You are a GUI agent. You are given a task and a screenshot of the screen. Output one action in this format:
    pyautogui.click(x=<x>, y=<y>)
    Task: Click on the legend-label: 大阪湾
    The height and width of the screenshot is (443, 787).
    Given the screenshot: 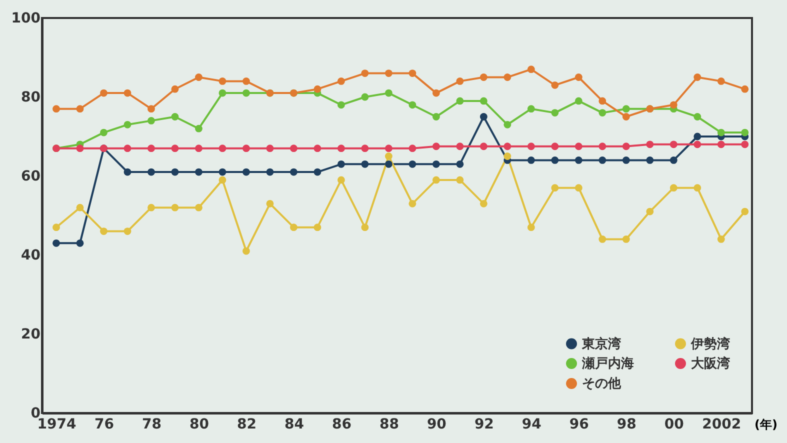 What is the action you would take?
    pyautogui.click(x=710, y=364)
    